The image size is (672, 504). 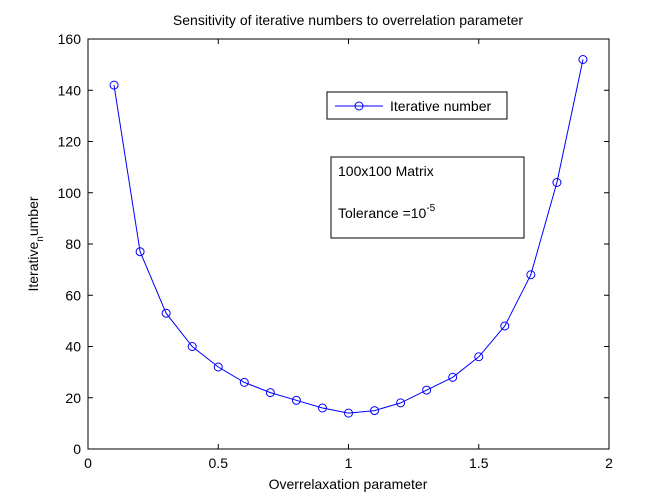 I want to click on y-tick-label: 100, so click(x=70, y=193).